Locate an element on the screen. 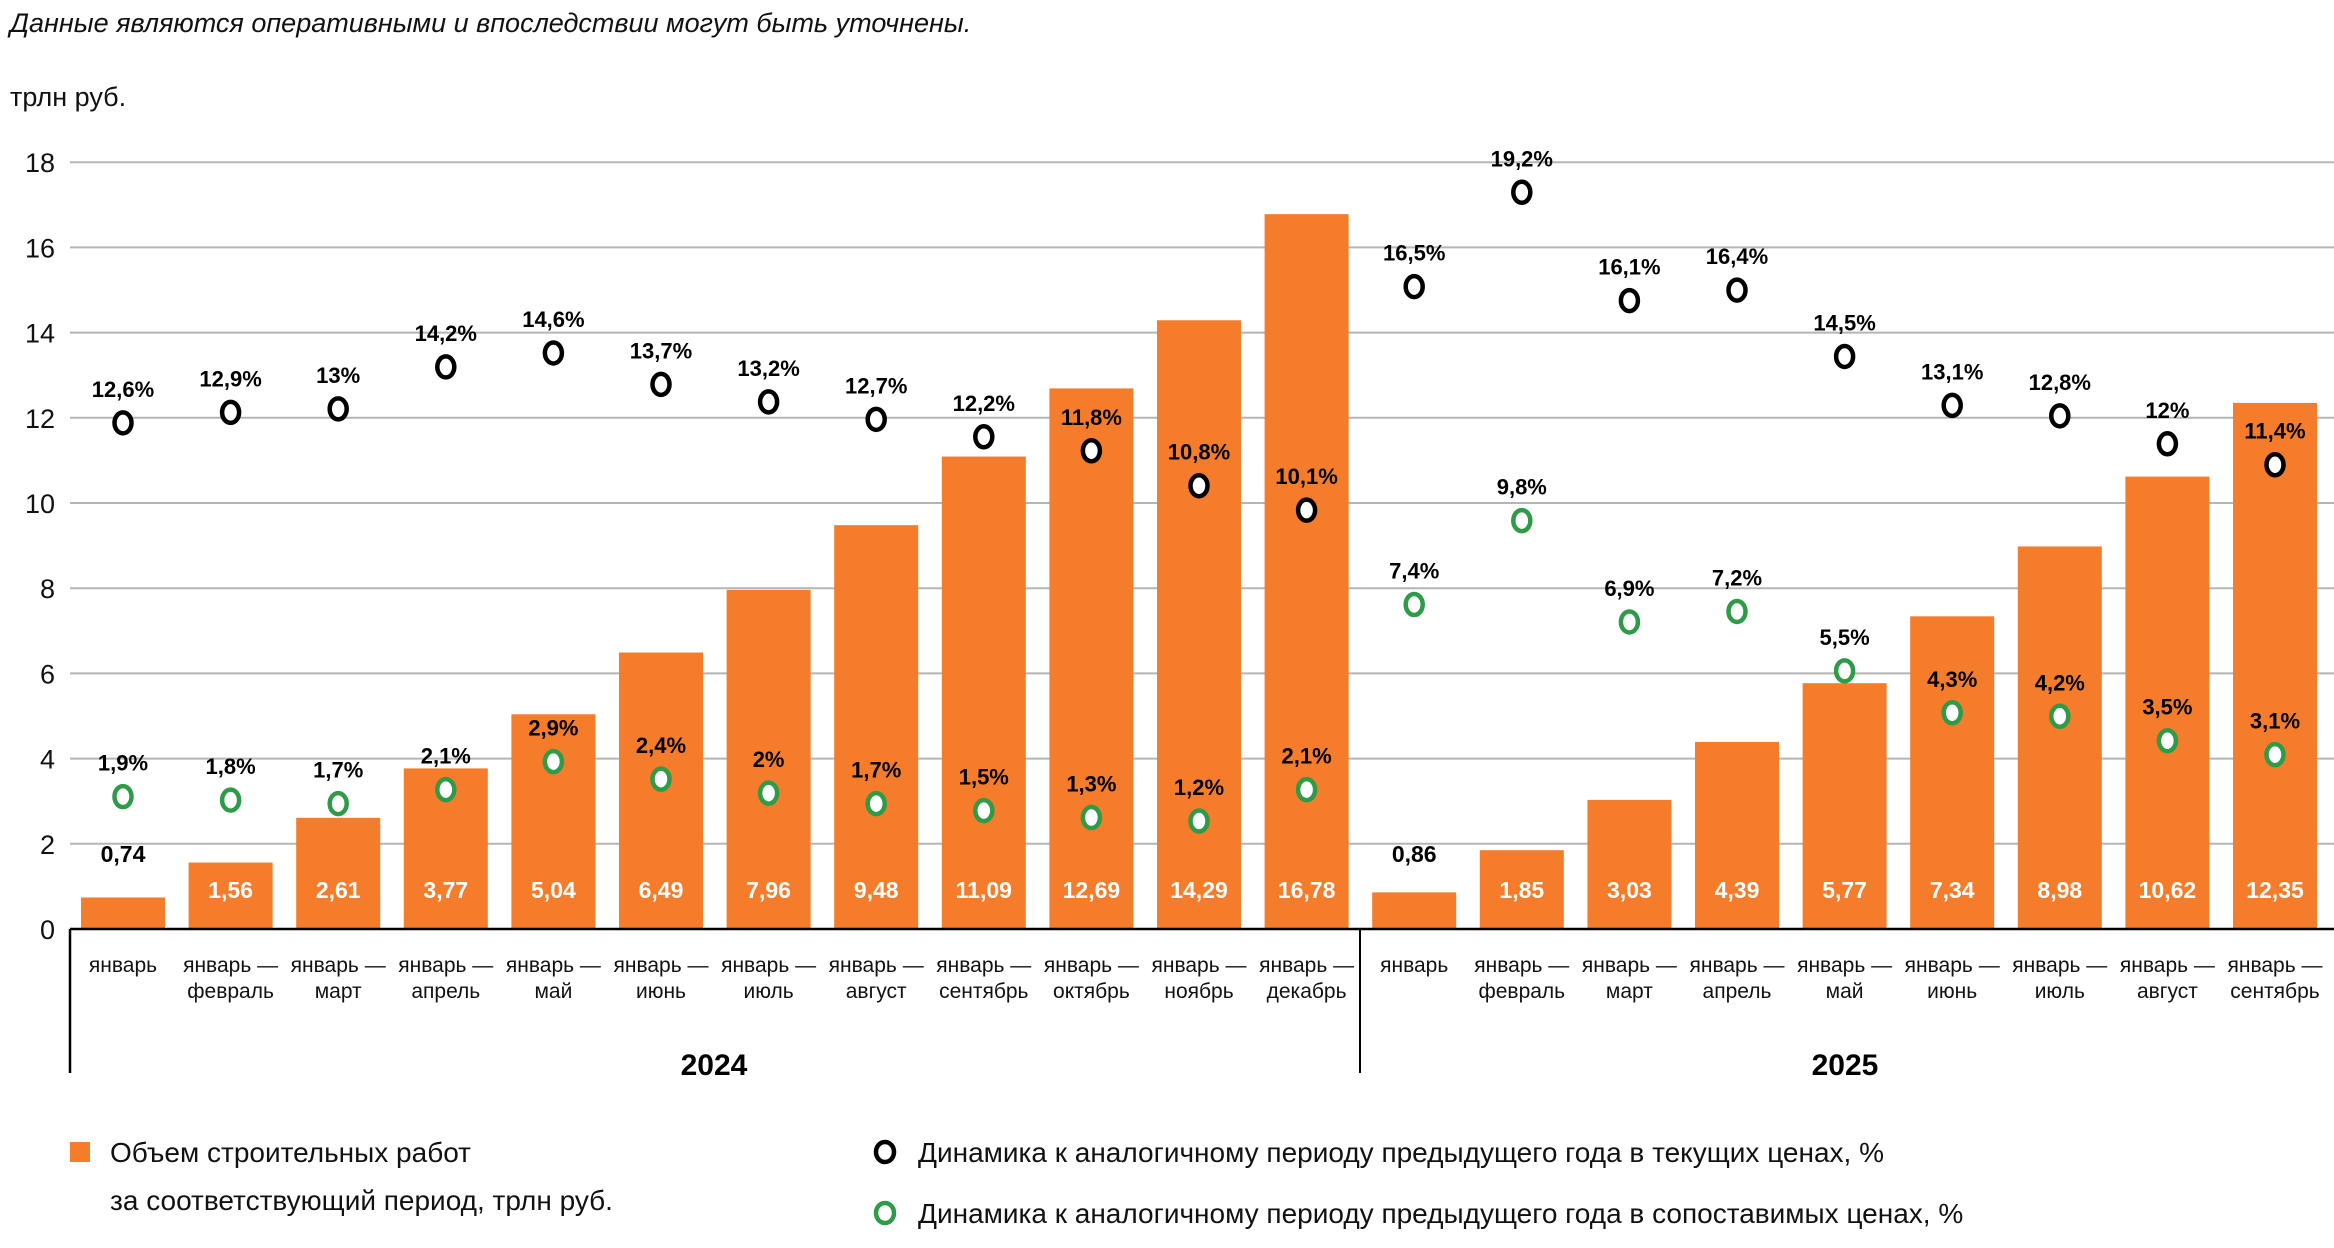 The image size is (2334, 1248). x-tick-label: апрель is located at coordinates (445, 991).